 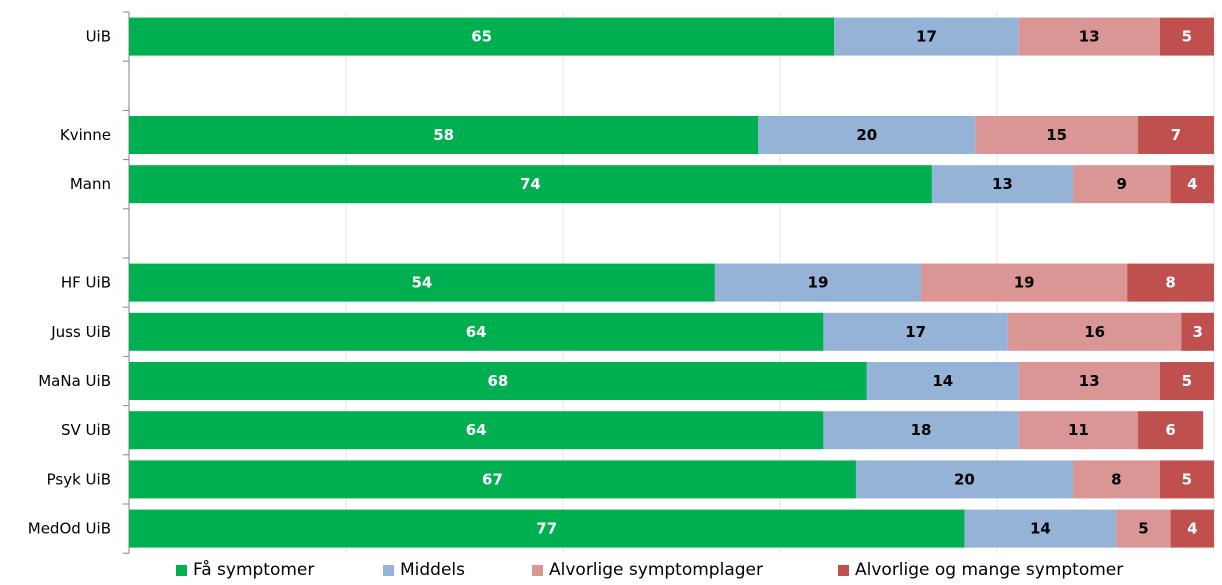 What do you see at coordinates (126, 282) in the screenshot?
I see `category-axis` at bounding box center [126, 282].